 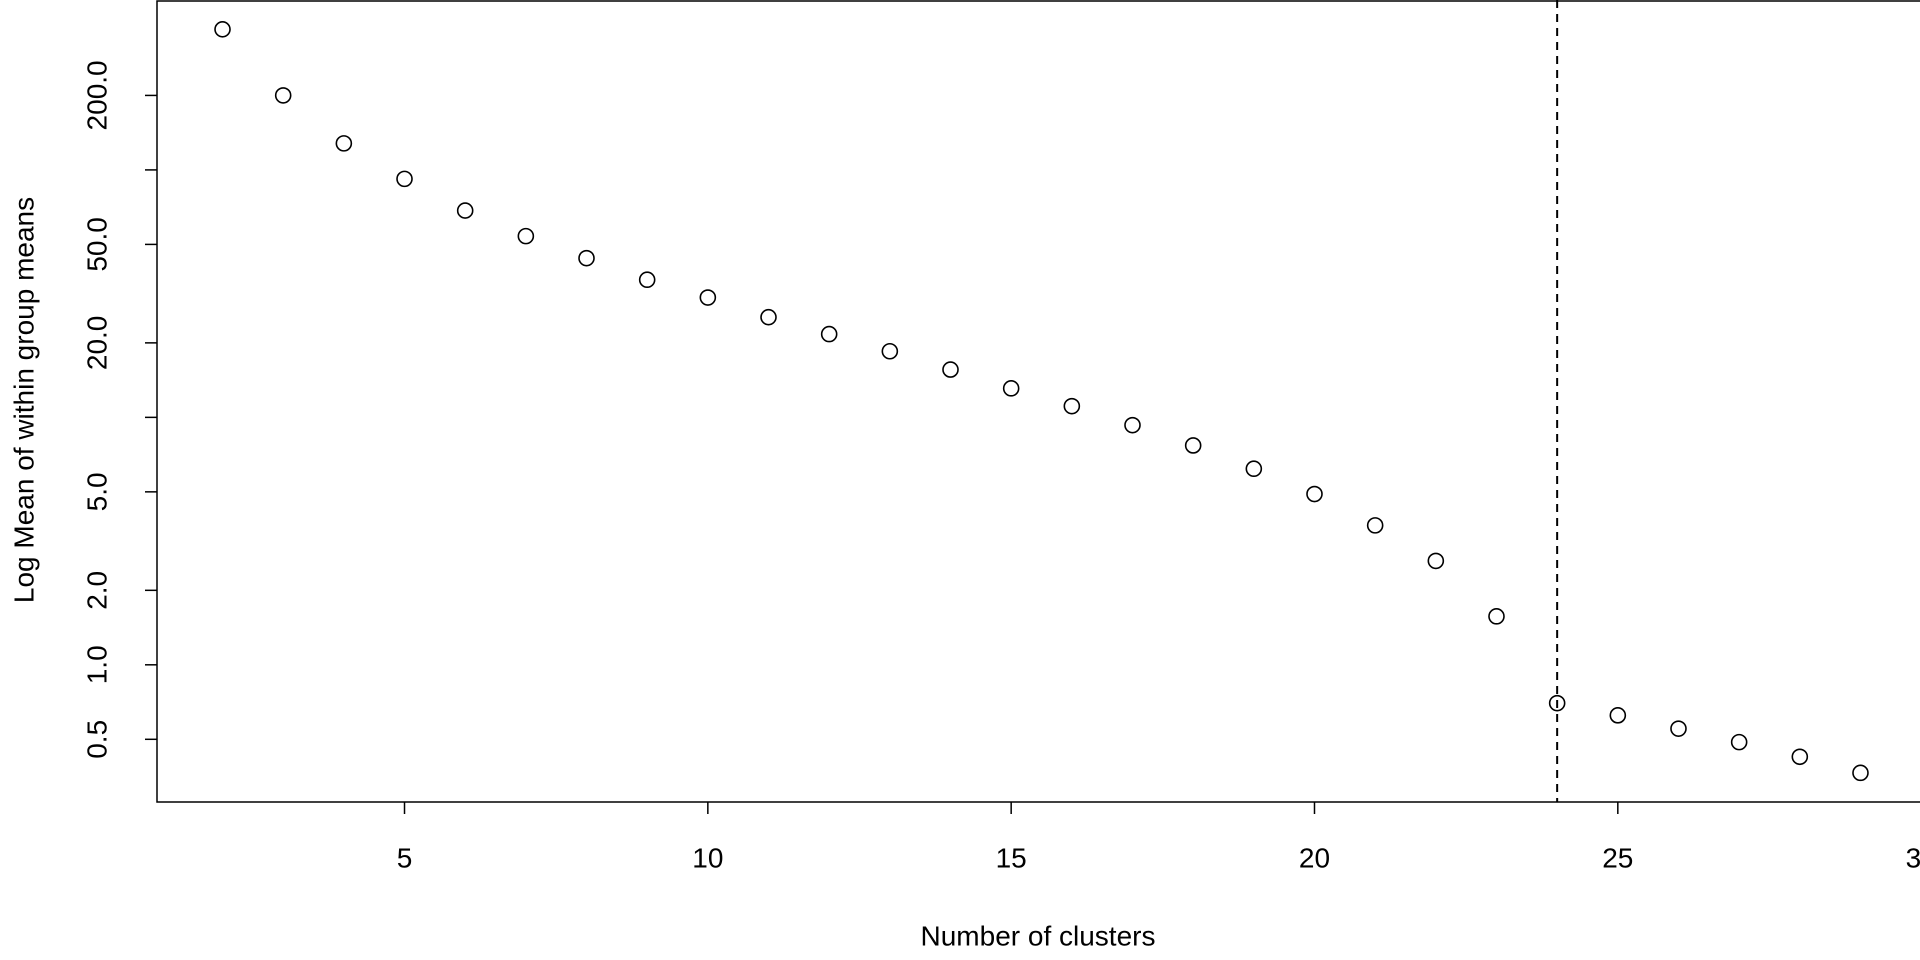 What do you see at coordinates (96, 664) in the screenshot?
I see `y-tick-label: 1.0` at bounding box center [96, 664].